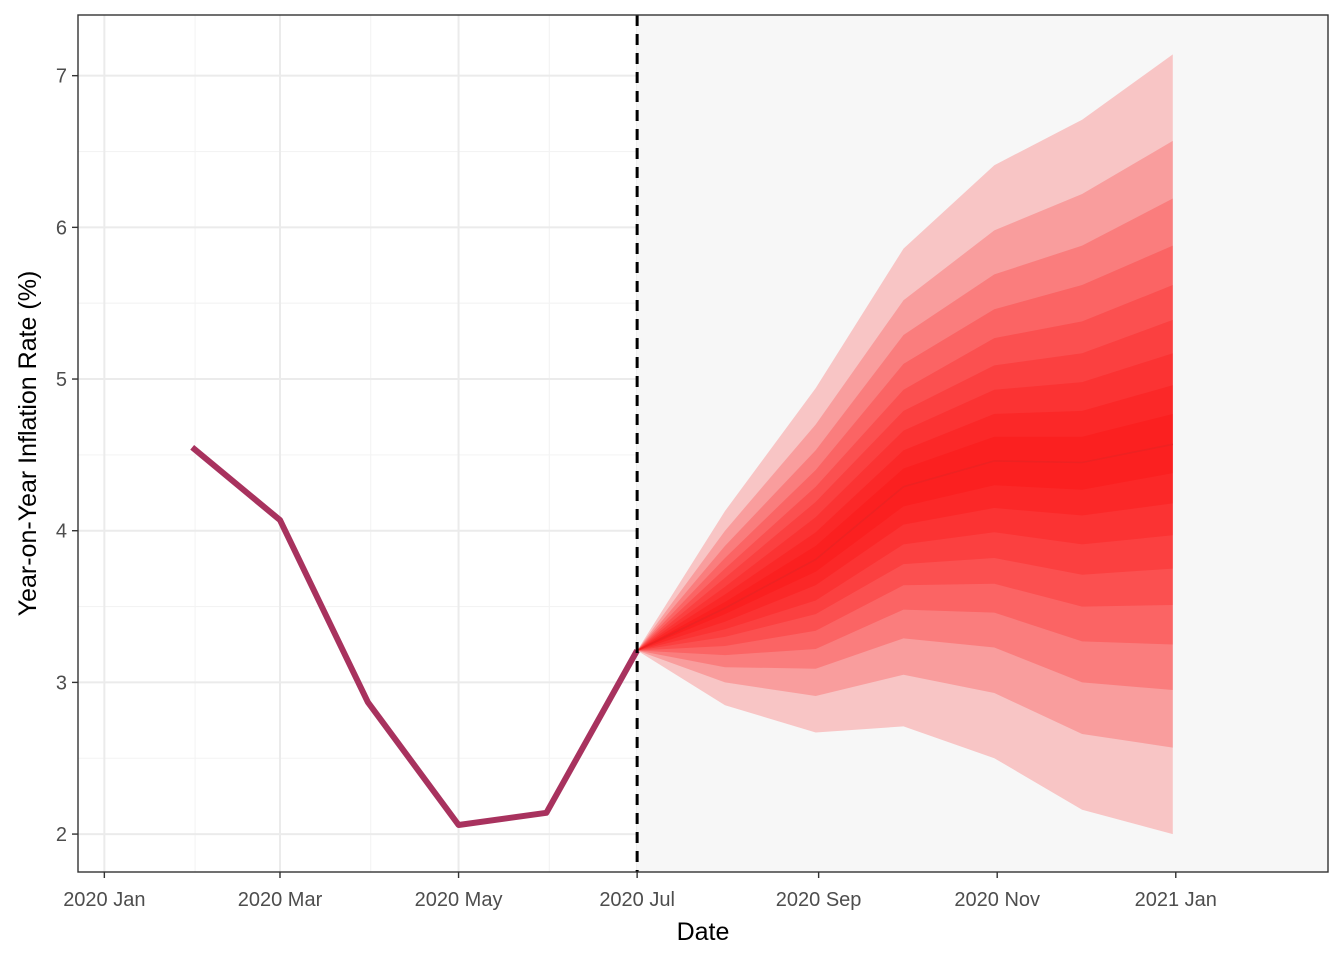 The width and height of the screenshot is (1344, 960). I want to click on x-tick-label: 2020 Sep, so click(819, 900).